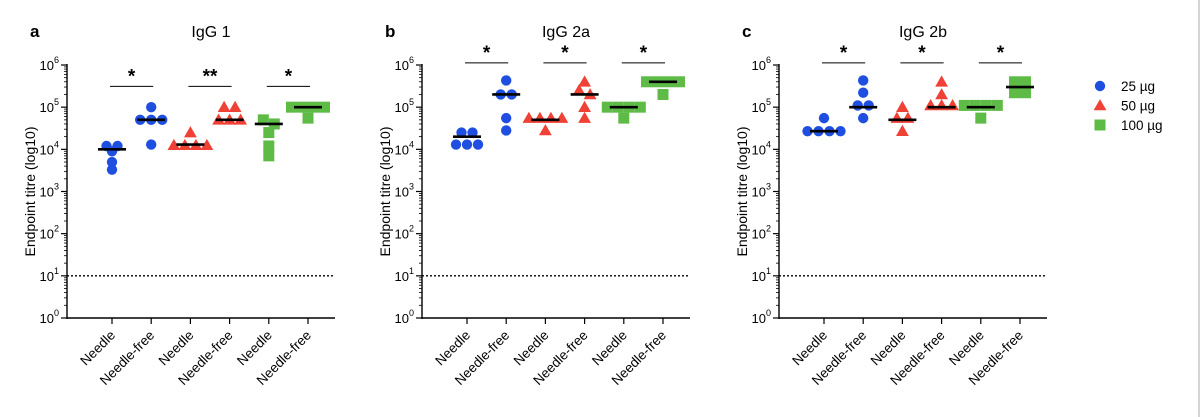  Describe the element at coordinates (404, 106) in the screenshot. I see `y-tick-label: 10⁵` at that location.